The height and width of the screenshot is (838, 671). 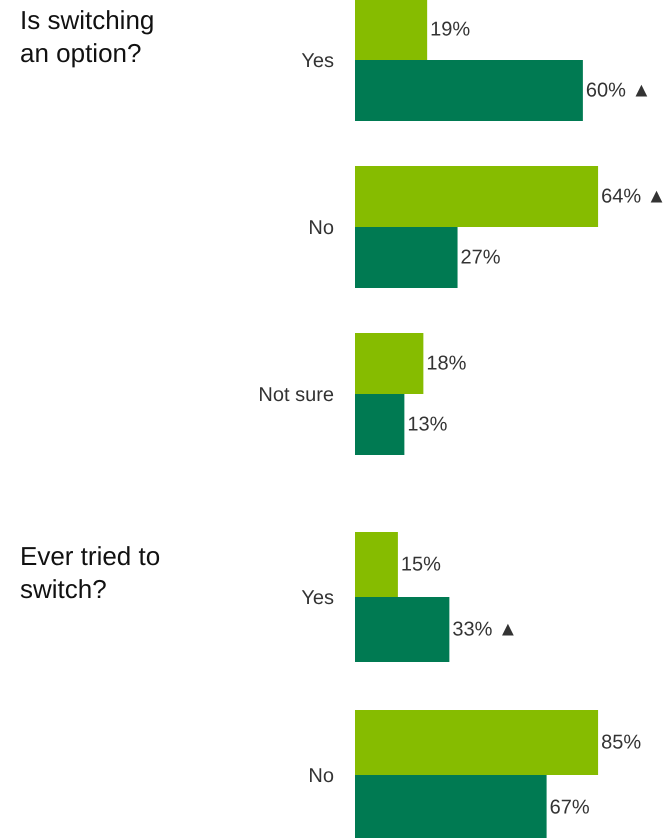 I want to click on data-label: 33% ▲, so click(x=485, y=629).